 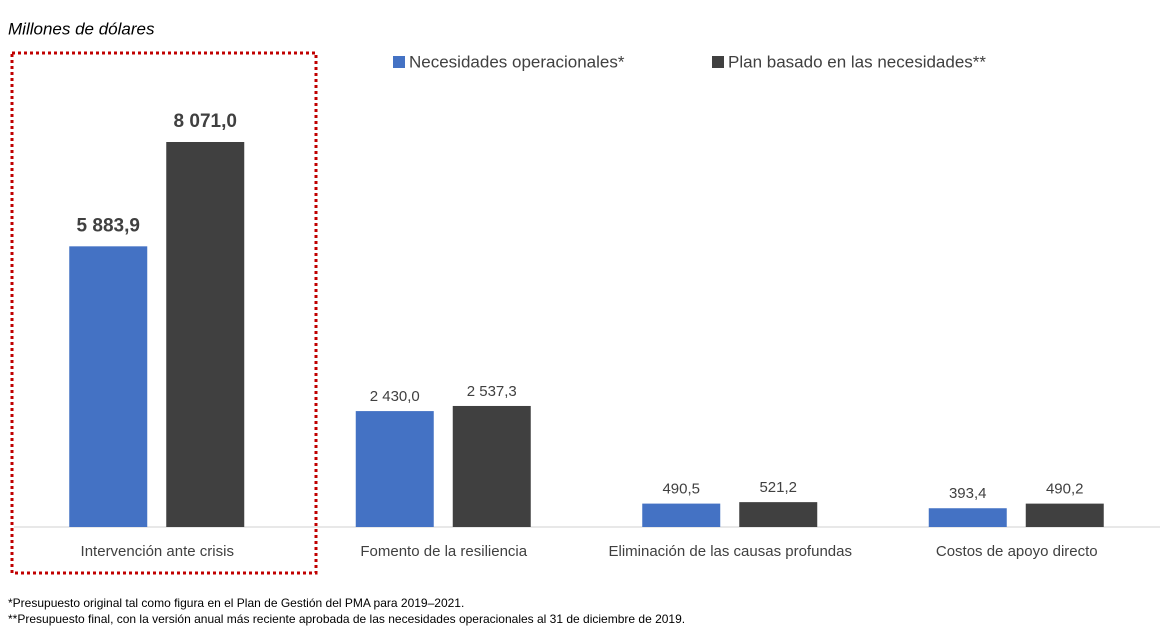 I want to click on value-label: 490,5, so click(x=681, y=489).